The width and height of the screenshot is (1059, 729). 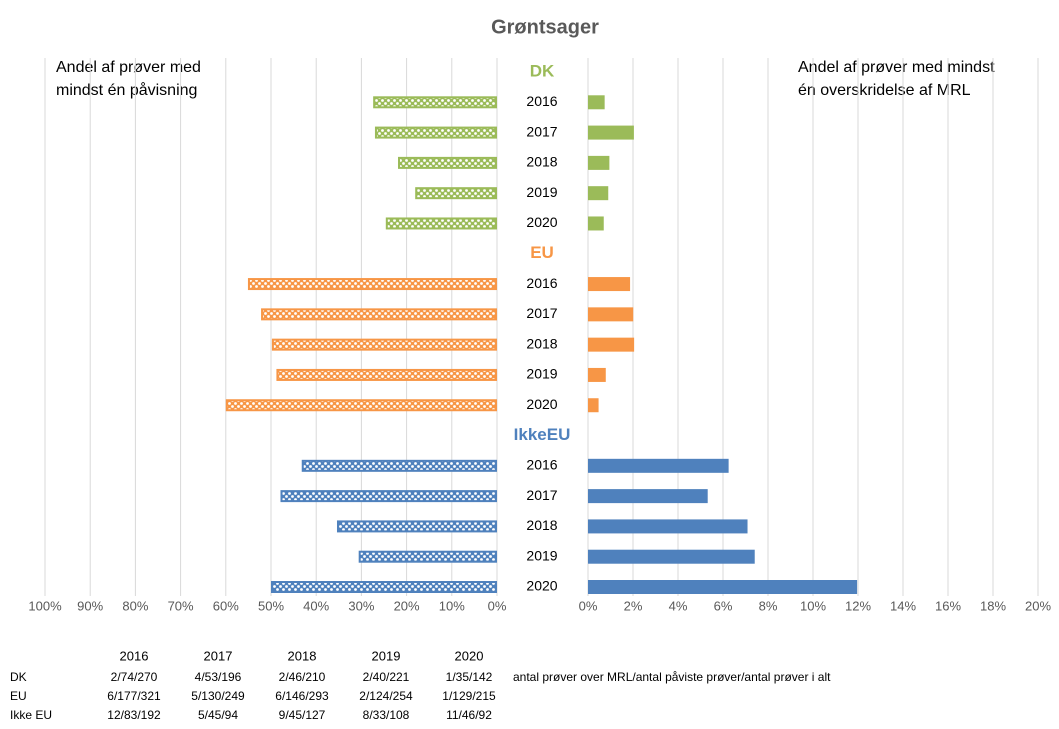 What do you see at coordinates (948, 605) in the screenshot?
I see `x-tick-label: 16%` at bounding box center [948, 605].